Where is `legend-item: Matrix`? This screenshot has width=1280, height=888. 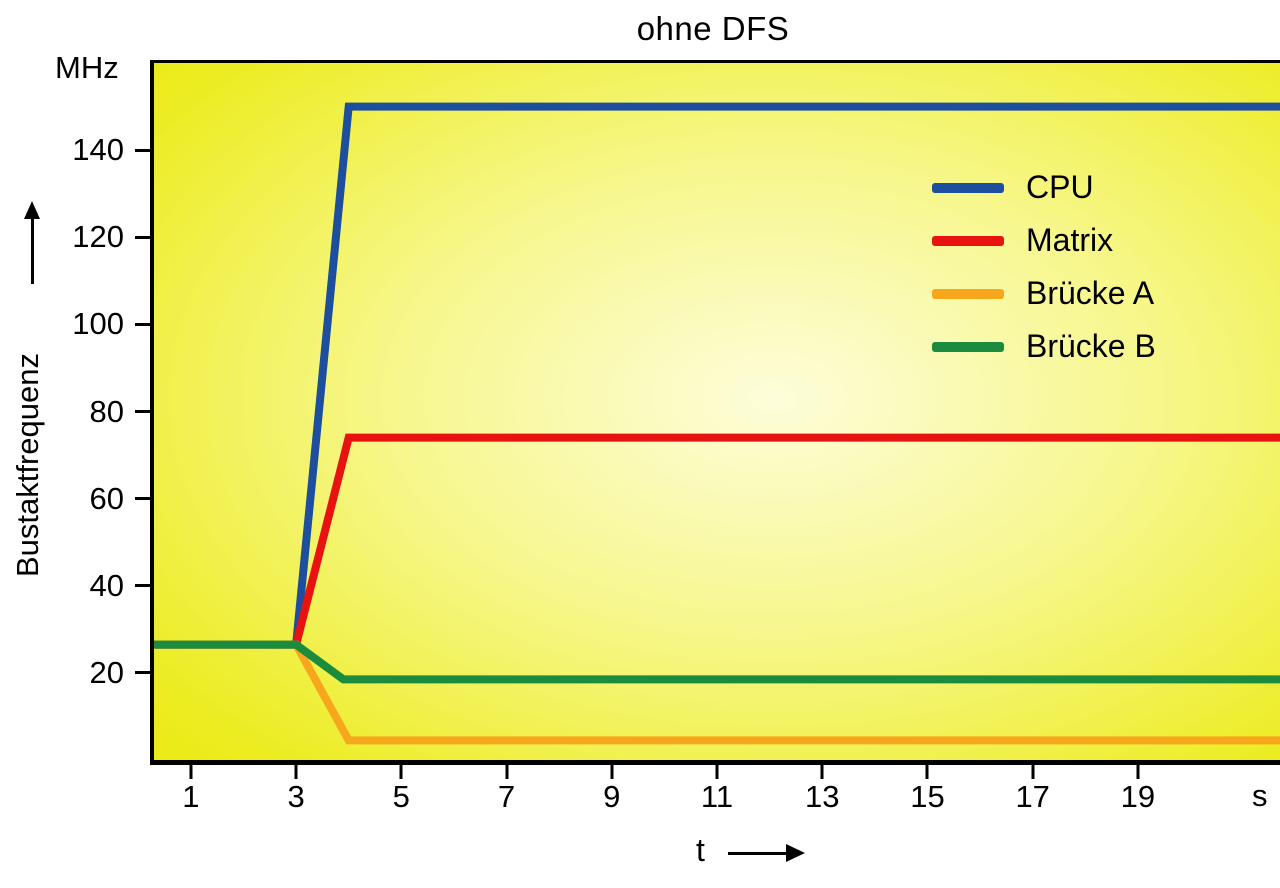 legend-item: Matrix is located at coordinates (1044, 240).